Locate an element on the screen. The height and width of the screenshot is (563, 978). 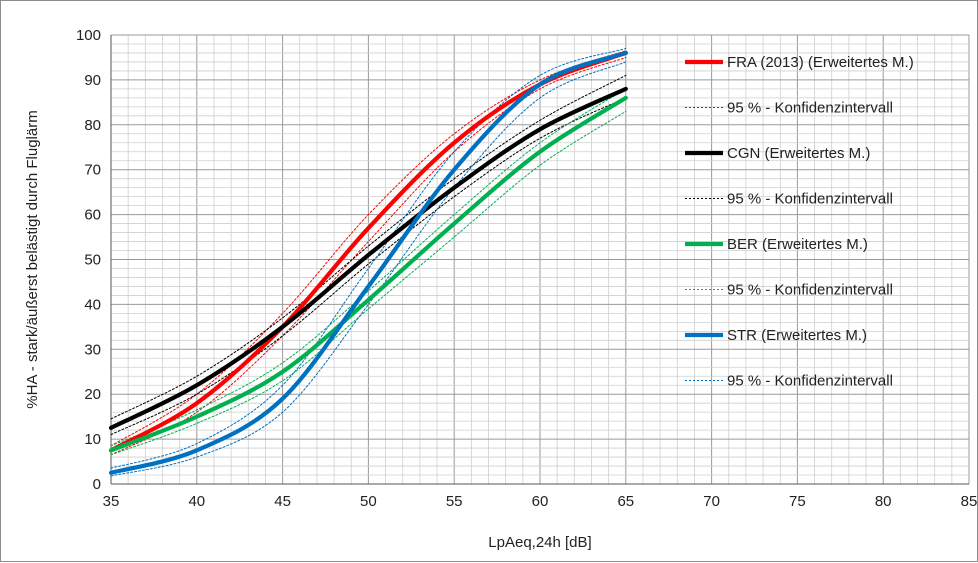
x-tick-label: 55 is located at coordinates (454, 501).